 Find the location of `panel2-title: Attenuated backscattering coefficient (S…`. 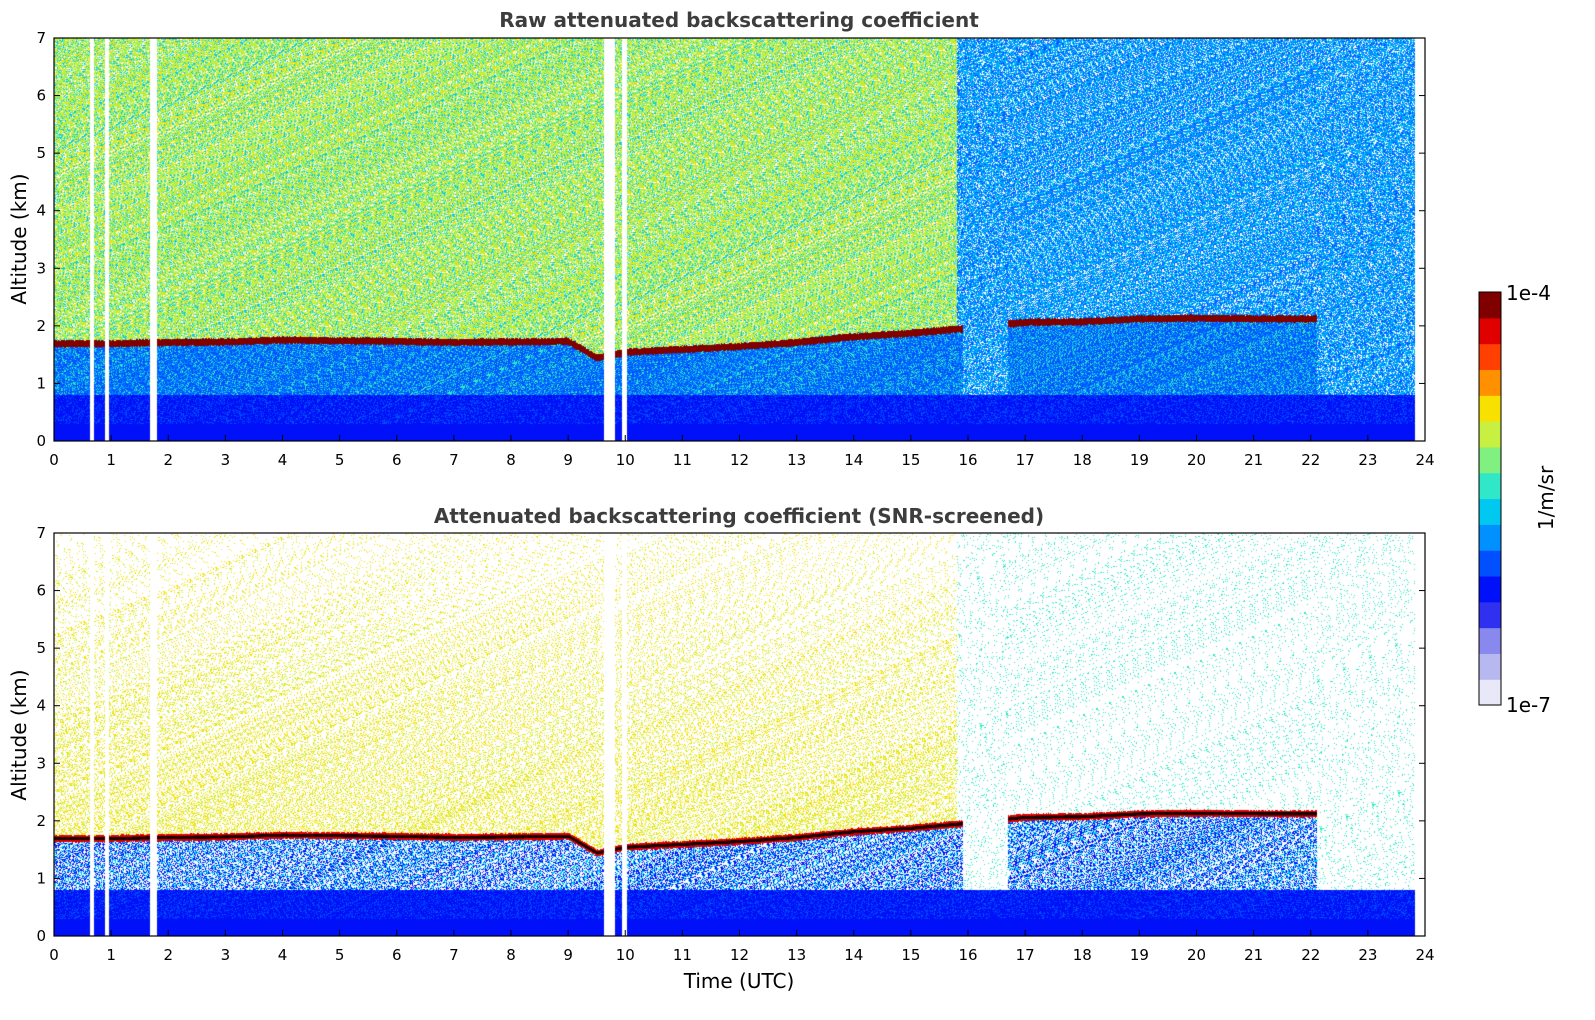

panel2-title: Attenuated backscattering coefficient (S… is located at coordinates (739, 516).